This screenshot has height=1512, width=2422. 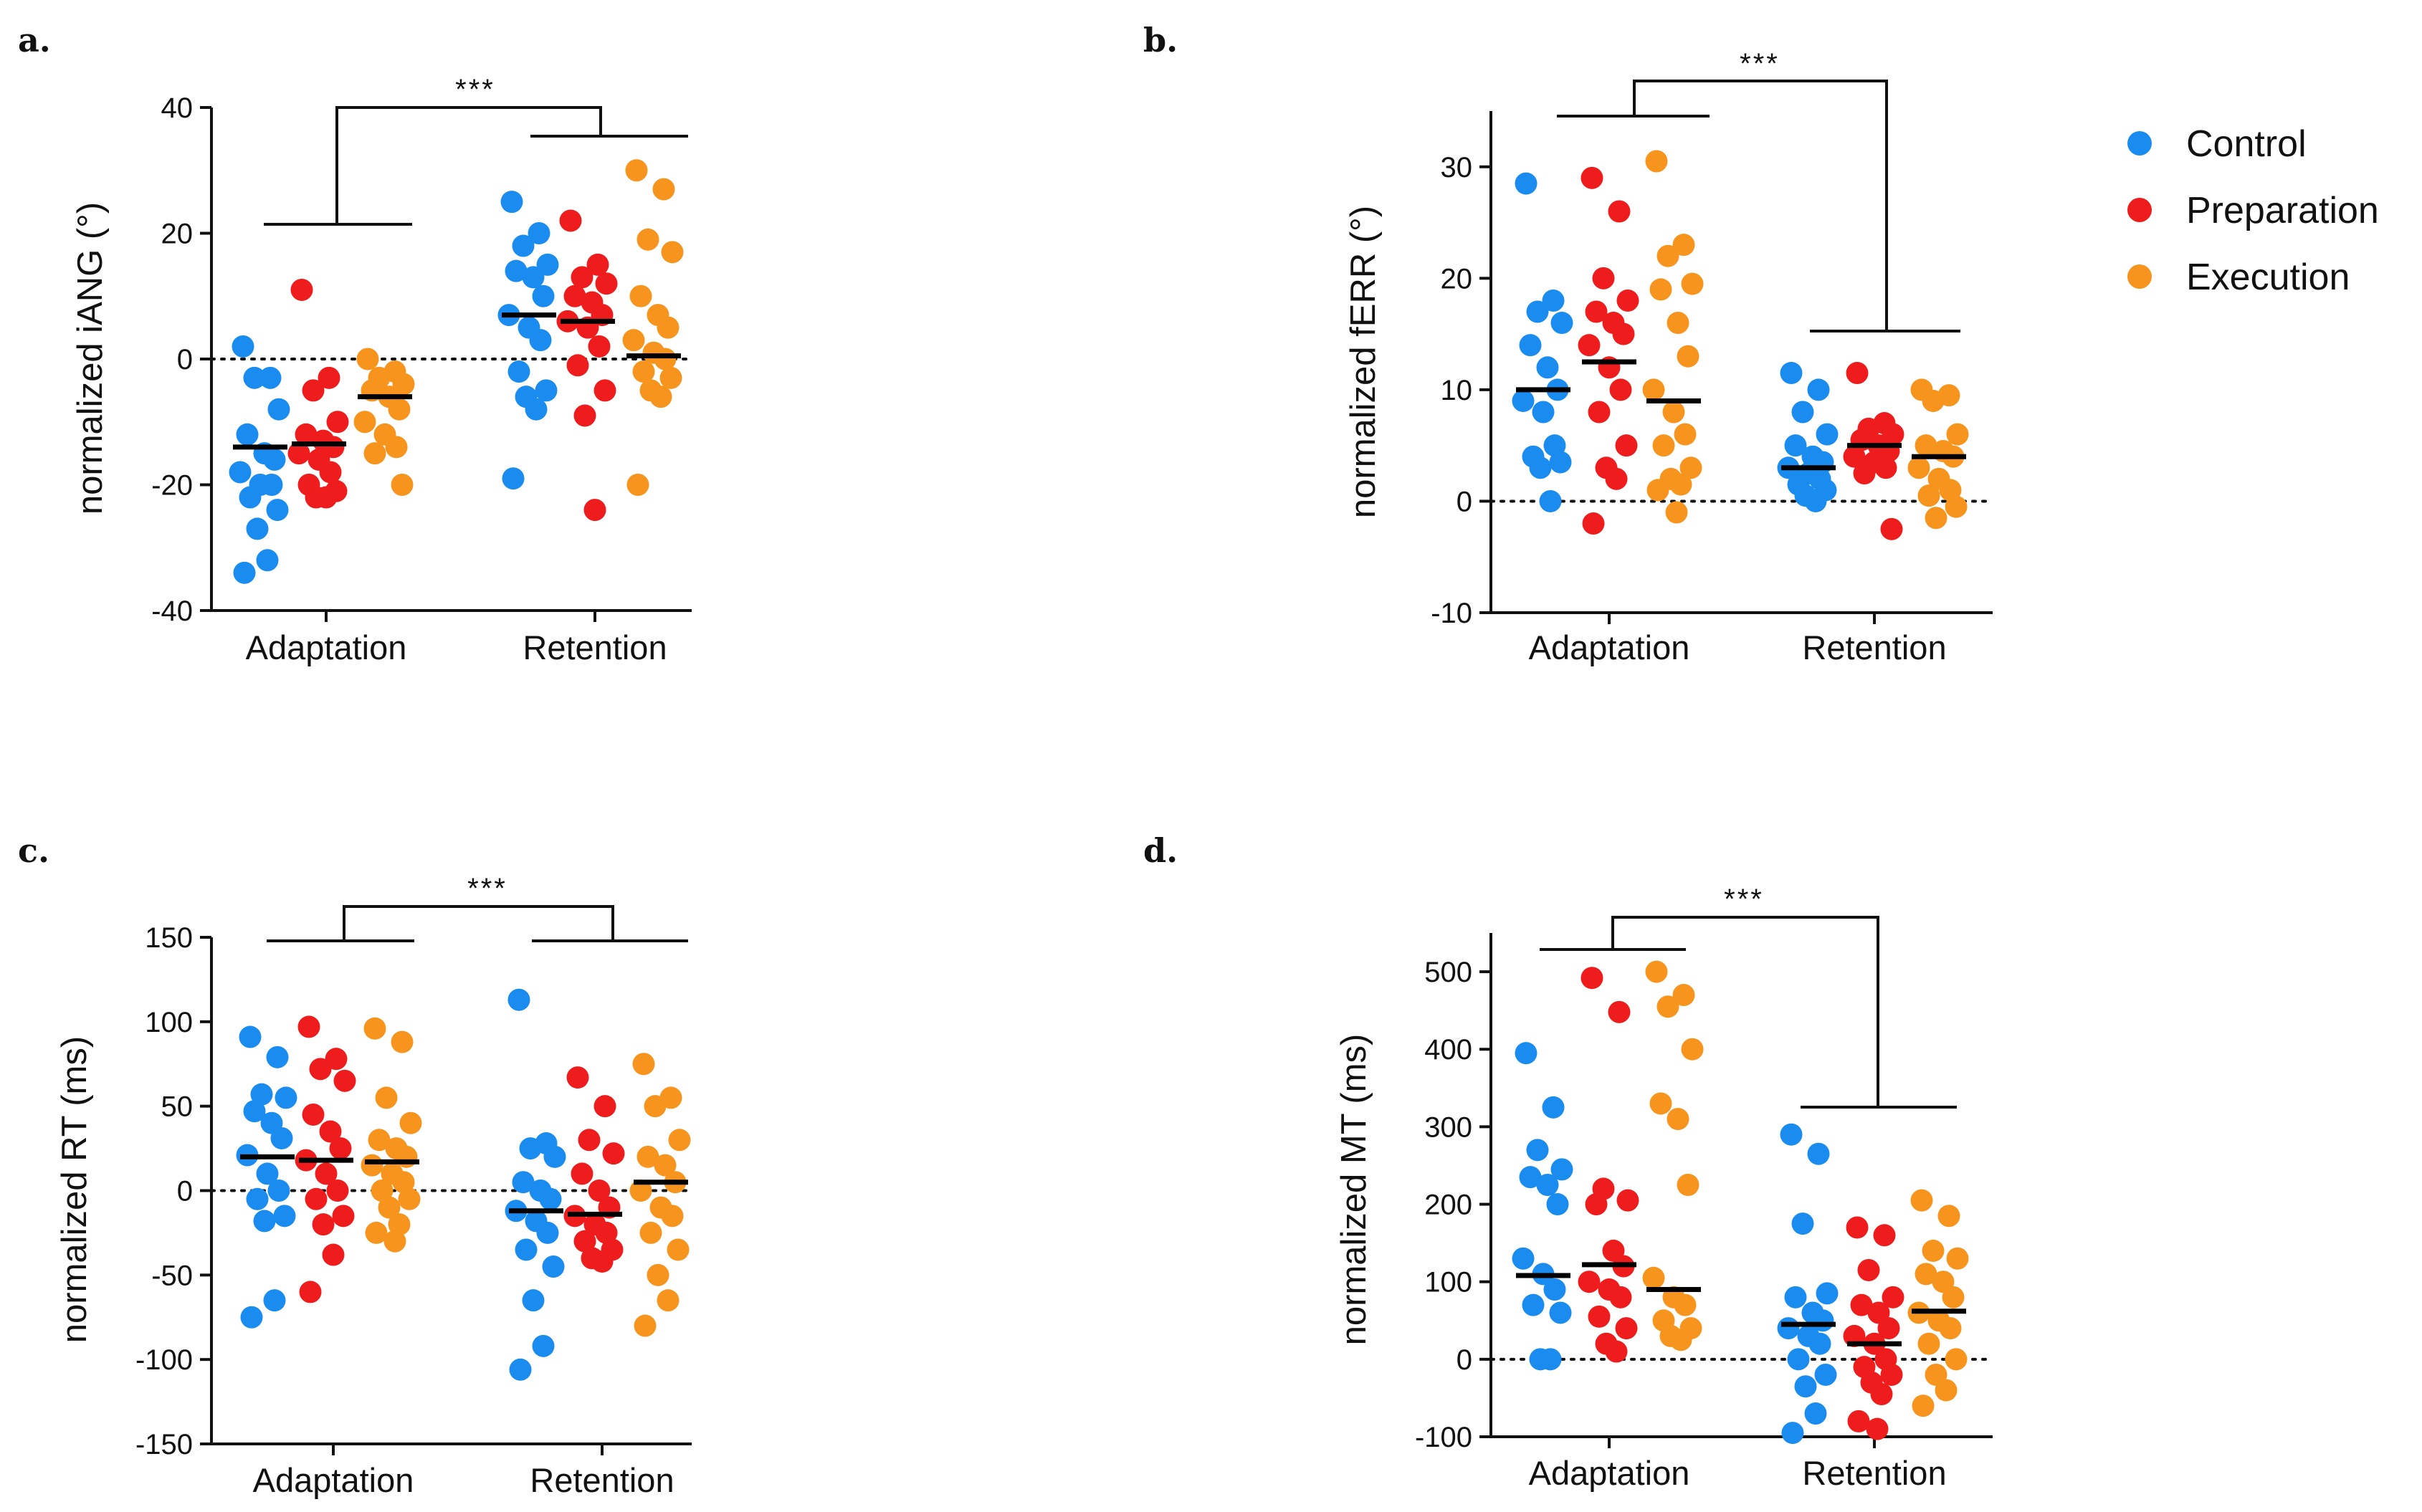 I want to click on y-tick-label: 10, so click(x=1457, y=390).